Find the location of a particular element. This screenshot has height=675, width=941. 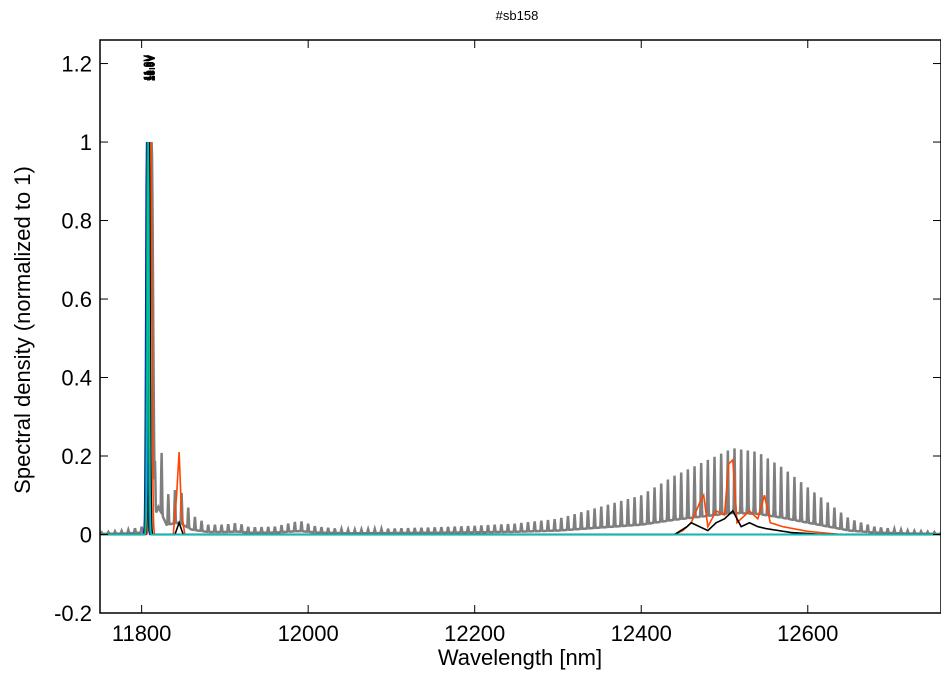

peak-label: 13.0V is located at coordinates (152, 68).